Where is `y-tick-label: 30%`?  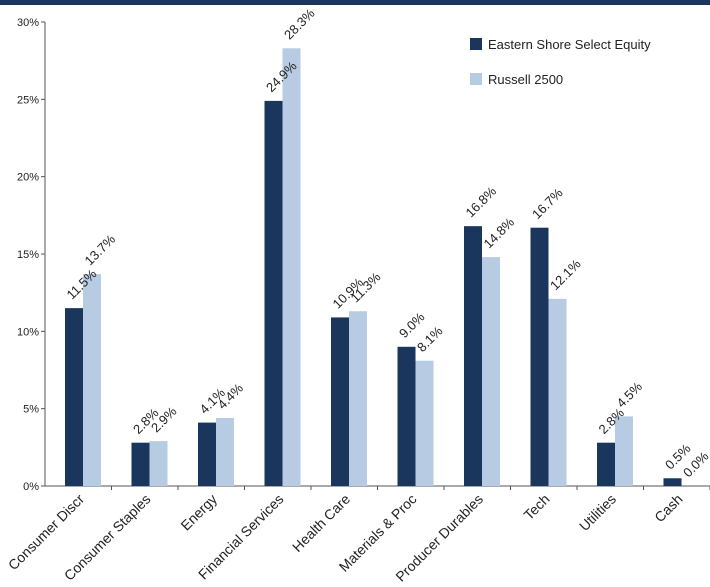 y-tick-label: 30% is located at coordinates (28, 23).